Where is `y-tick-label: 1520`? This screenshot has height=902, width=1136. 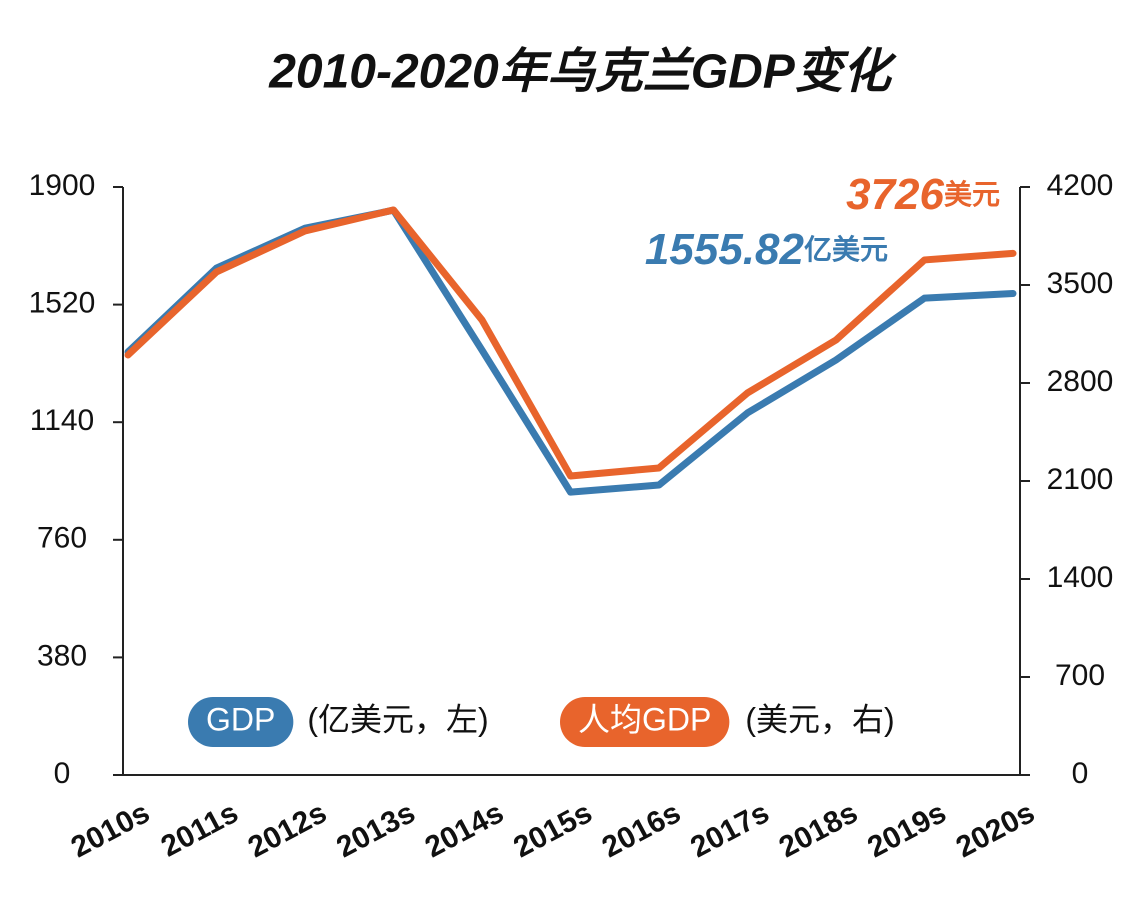
y-tick-label: 1520 is located at coordinates (62, 303).